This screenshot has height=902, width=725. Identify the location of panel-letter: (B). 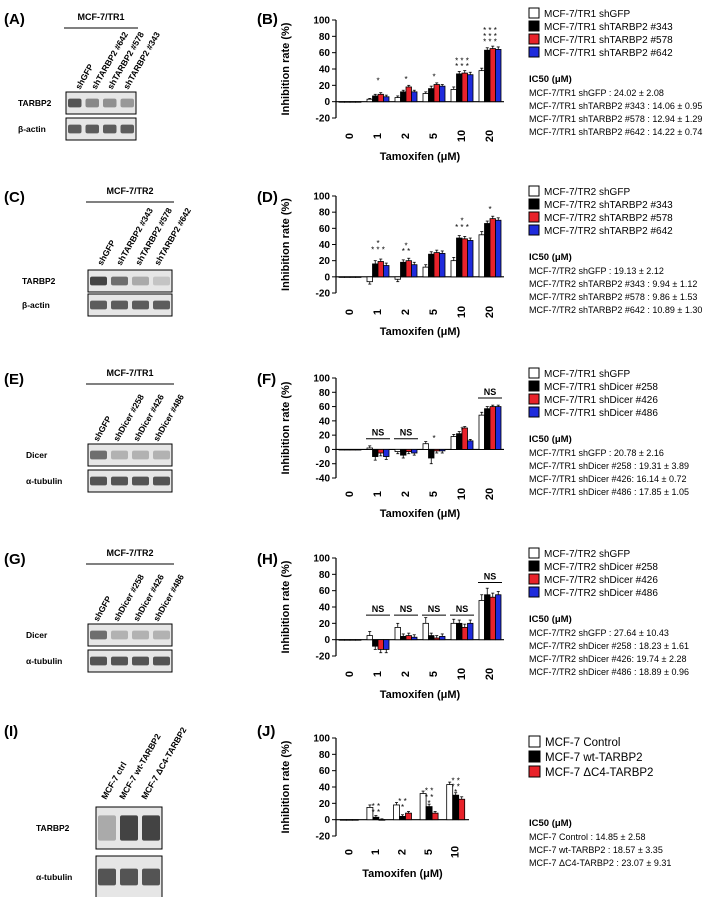
(267, 19).